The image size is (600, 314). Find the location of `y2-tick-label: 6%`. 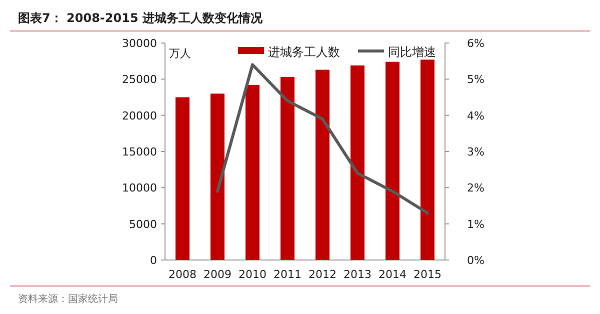

y2-tick-label: 6% is located at coordinates (475, 43).